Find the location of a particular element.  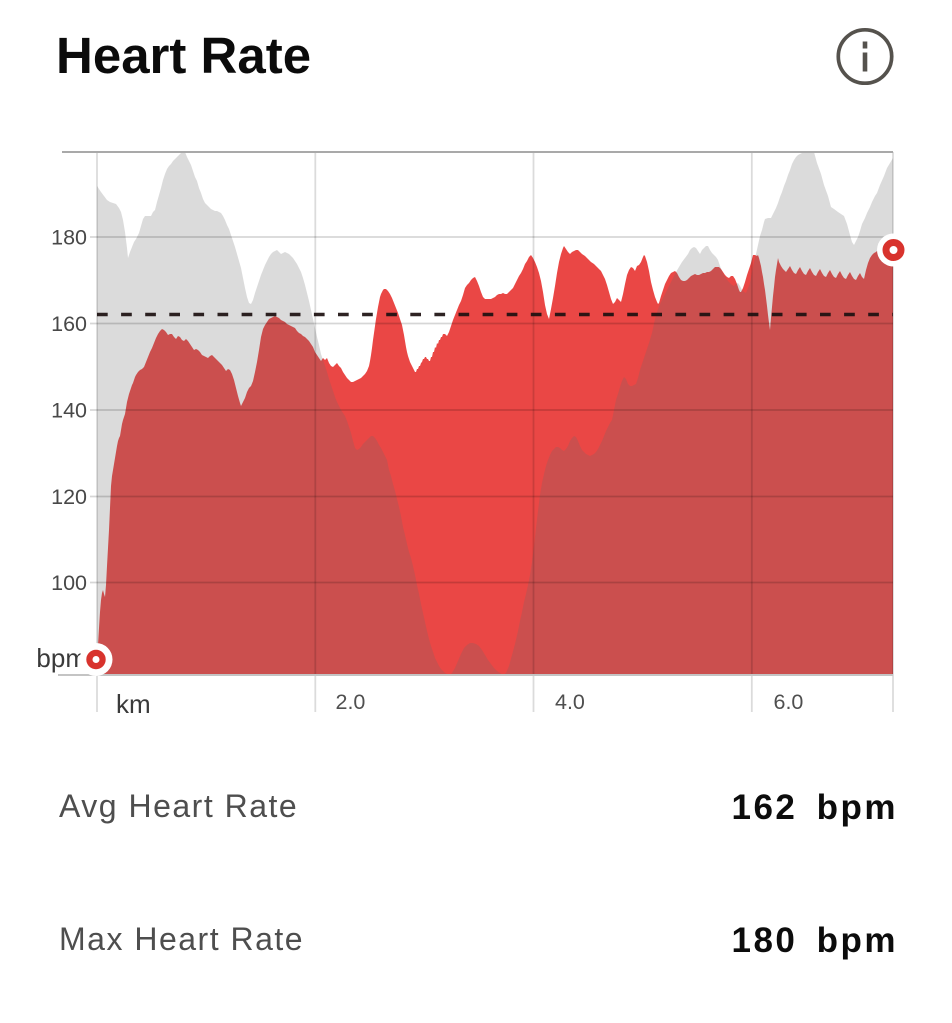

svg-text: 120 is located at coordinates (69, 497).